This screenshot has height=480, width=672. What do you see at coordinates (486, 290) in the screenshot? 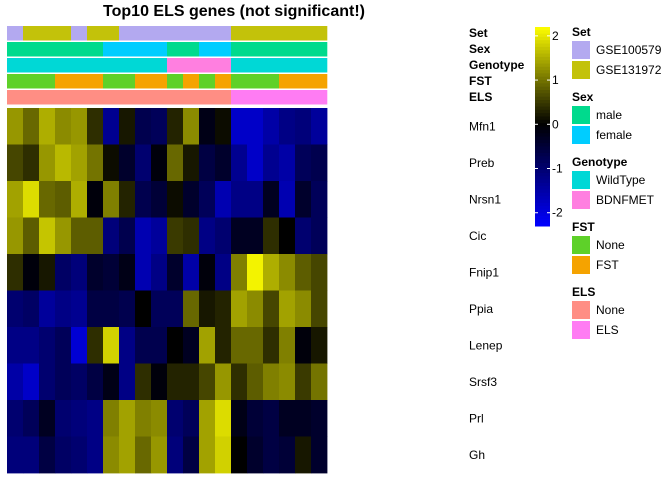
I see `row-labels: Mfn1 Preb Nrsn1 Cic Fnip1 Ppia Lenep Srsf3 Prl Gh` at bounding box center [486, 290].